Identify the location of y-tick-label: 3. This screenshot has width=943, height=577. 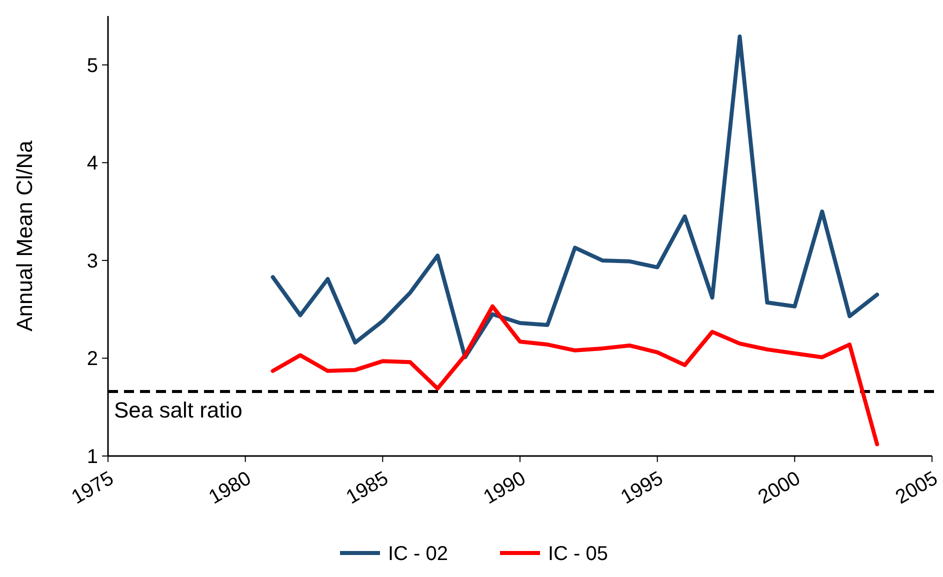
(92, 261).